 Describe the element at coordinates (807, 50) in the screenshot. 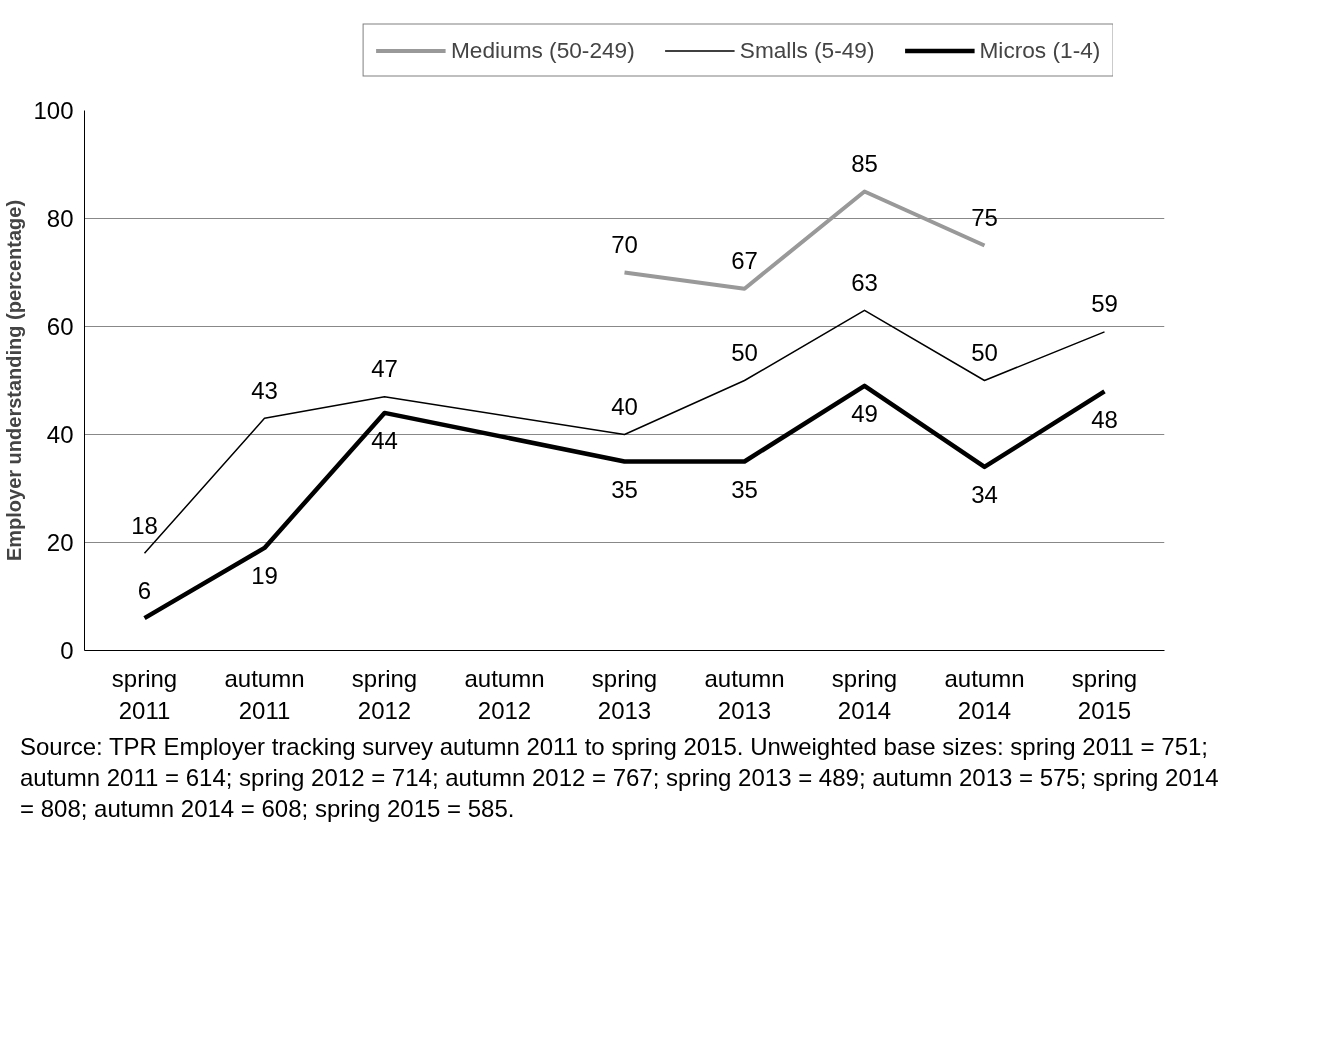

I see `legend-label: Smalls (5-49)` at that location.